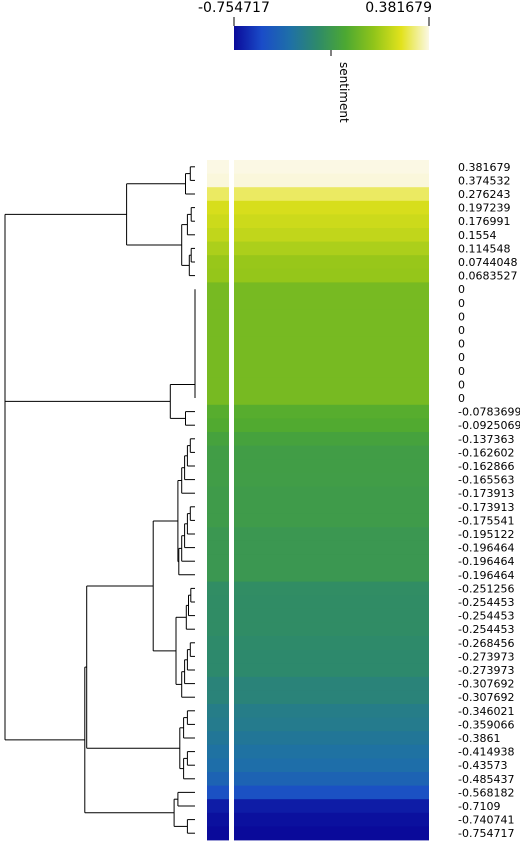 The image size is (520, 845). I want to click on color-scale-bar, so click(331, 38).